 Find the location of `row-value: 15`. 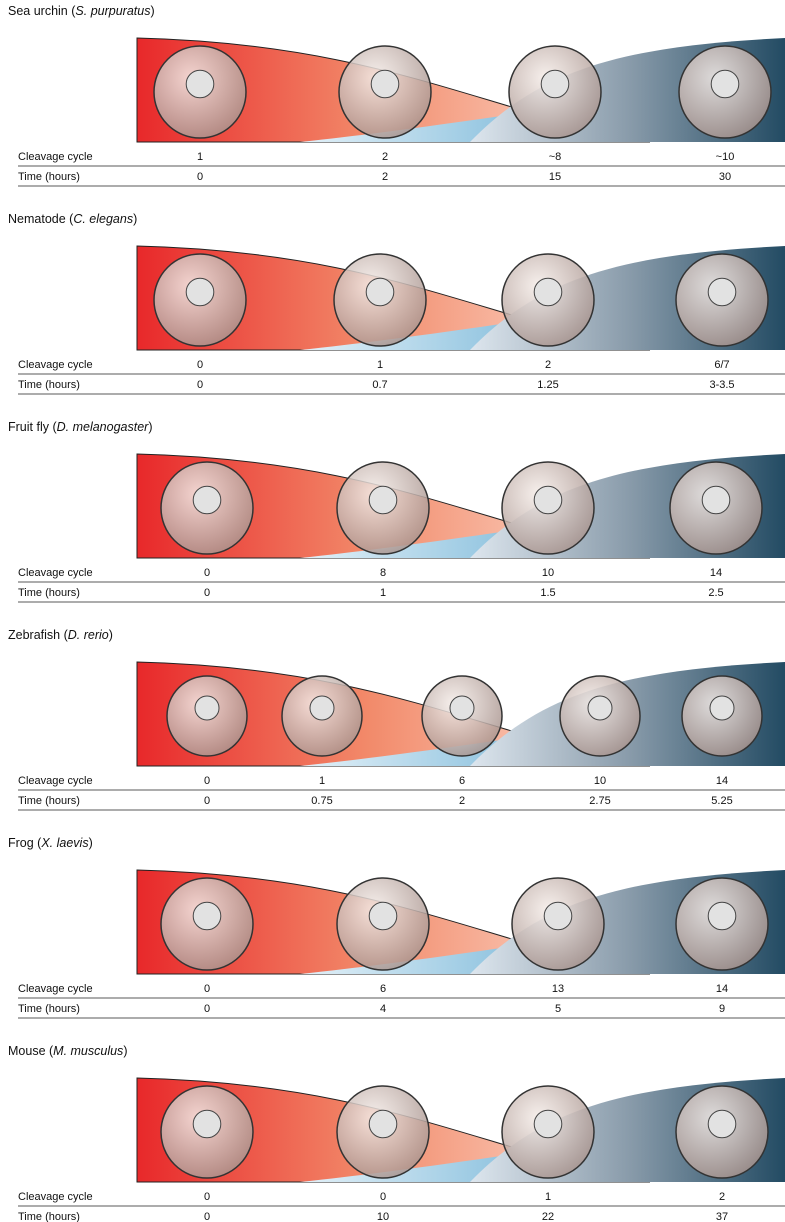

row-value: 15 is located at coordinates (555, 177).